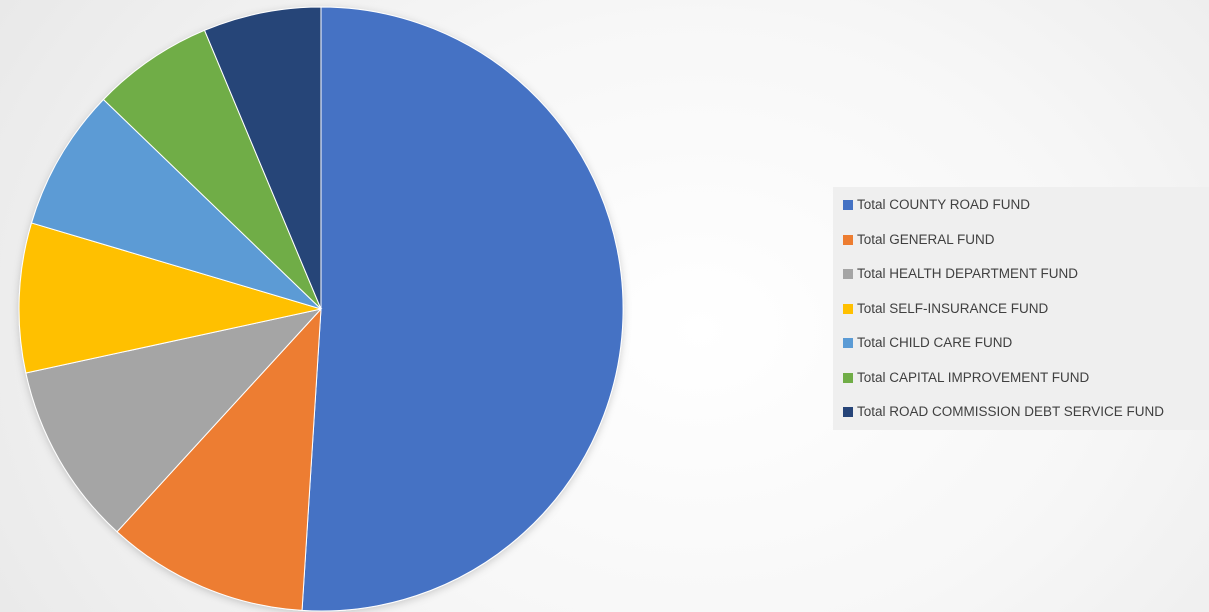  I want to click on legend-label: Total SELF-INSURANCE FUND, so click(953, 308).